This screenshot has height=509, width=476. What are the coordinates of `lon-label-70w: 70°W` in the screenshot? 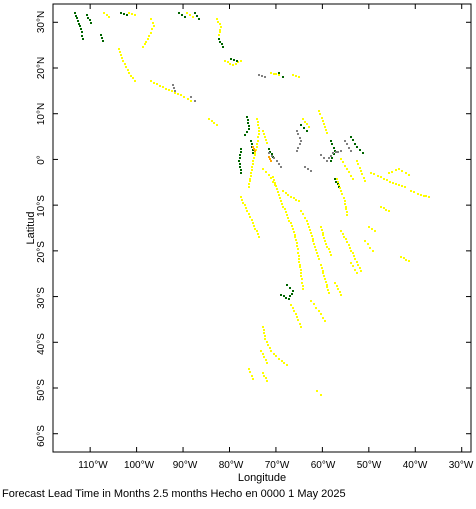 It's located at (277, 465).